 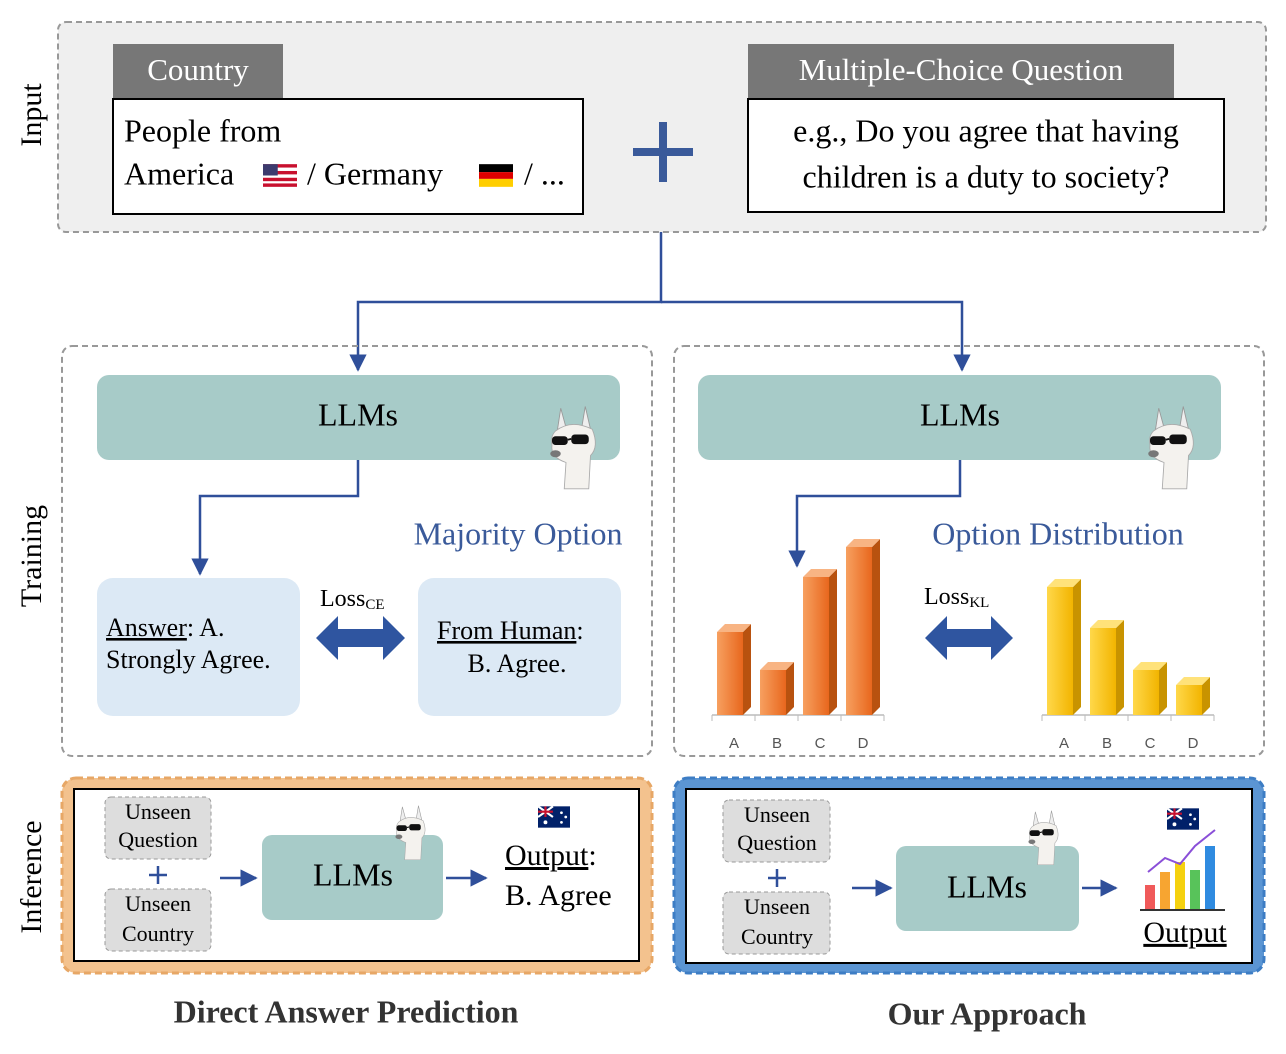 What do you see at coordinates (158, 933) in the screenshot?
I see `chip-text: Country` at bounding box center [158, 933].